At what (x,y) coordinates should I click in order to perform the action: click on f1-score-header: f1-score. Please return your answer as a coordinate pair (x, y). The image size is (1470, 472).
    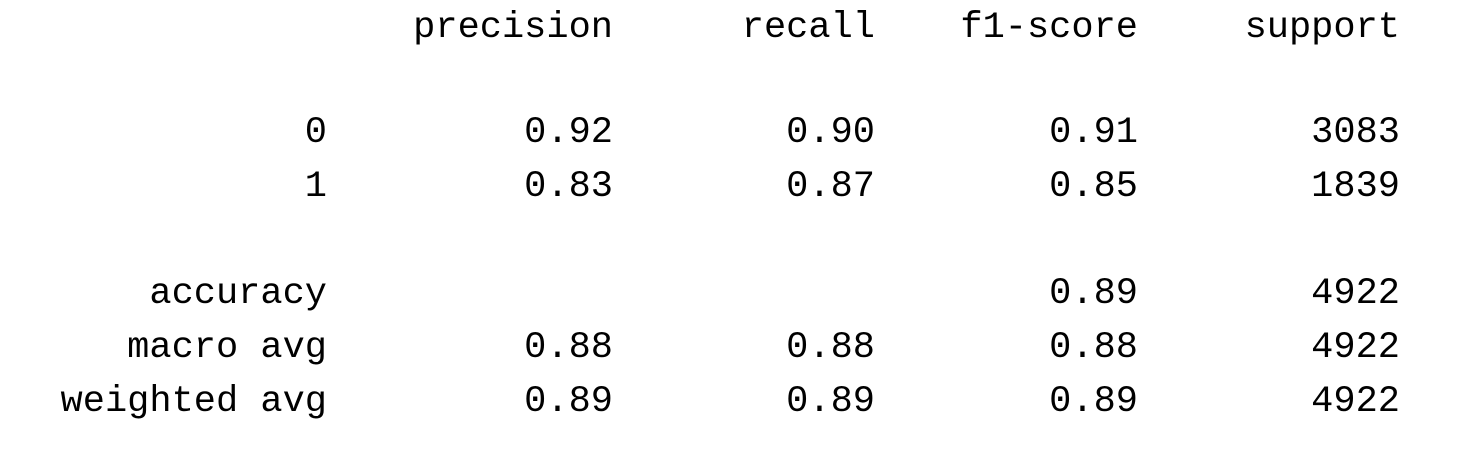
    Looking at the image, I should click on (1049, 28).